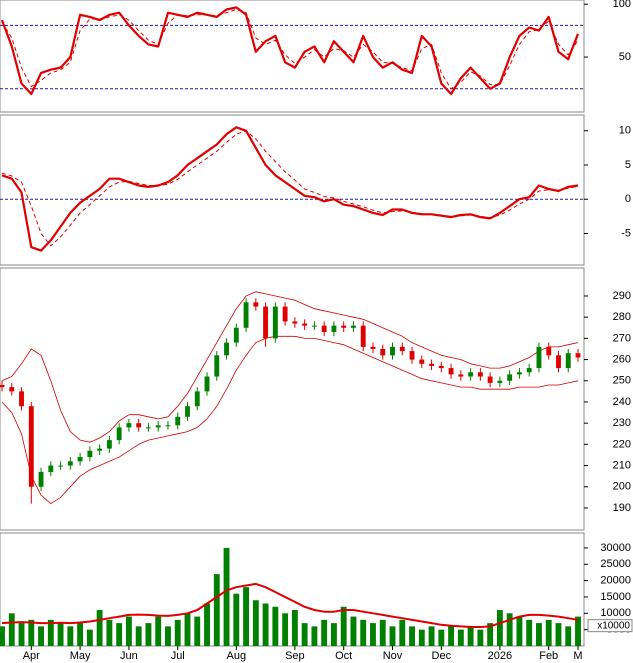  What do you see at coordinates (622, 402) in the screenshot?
I see `y-tick-label: 240` at bounding box center [622, 402].